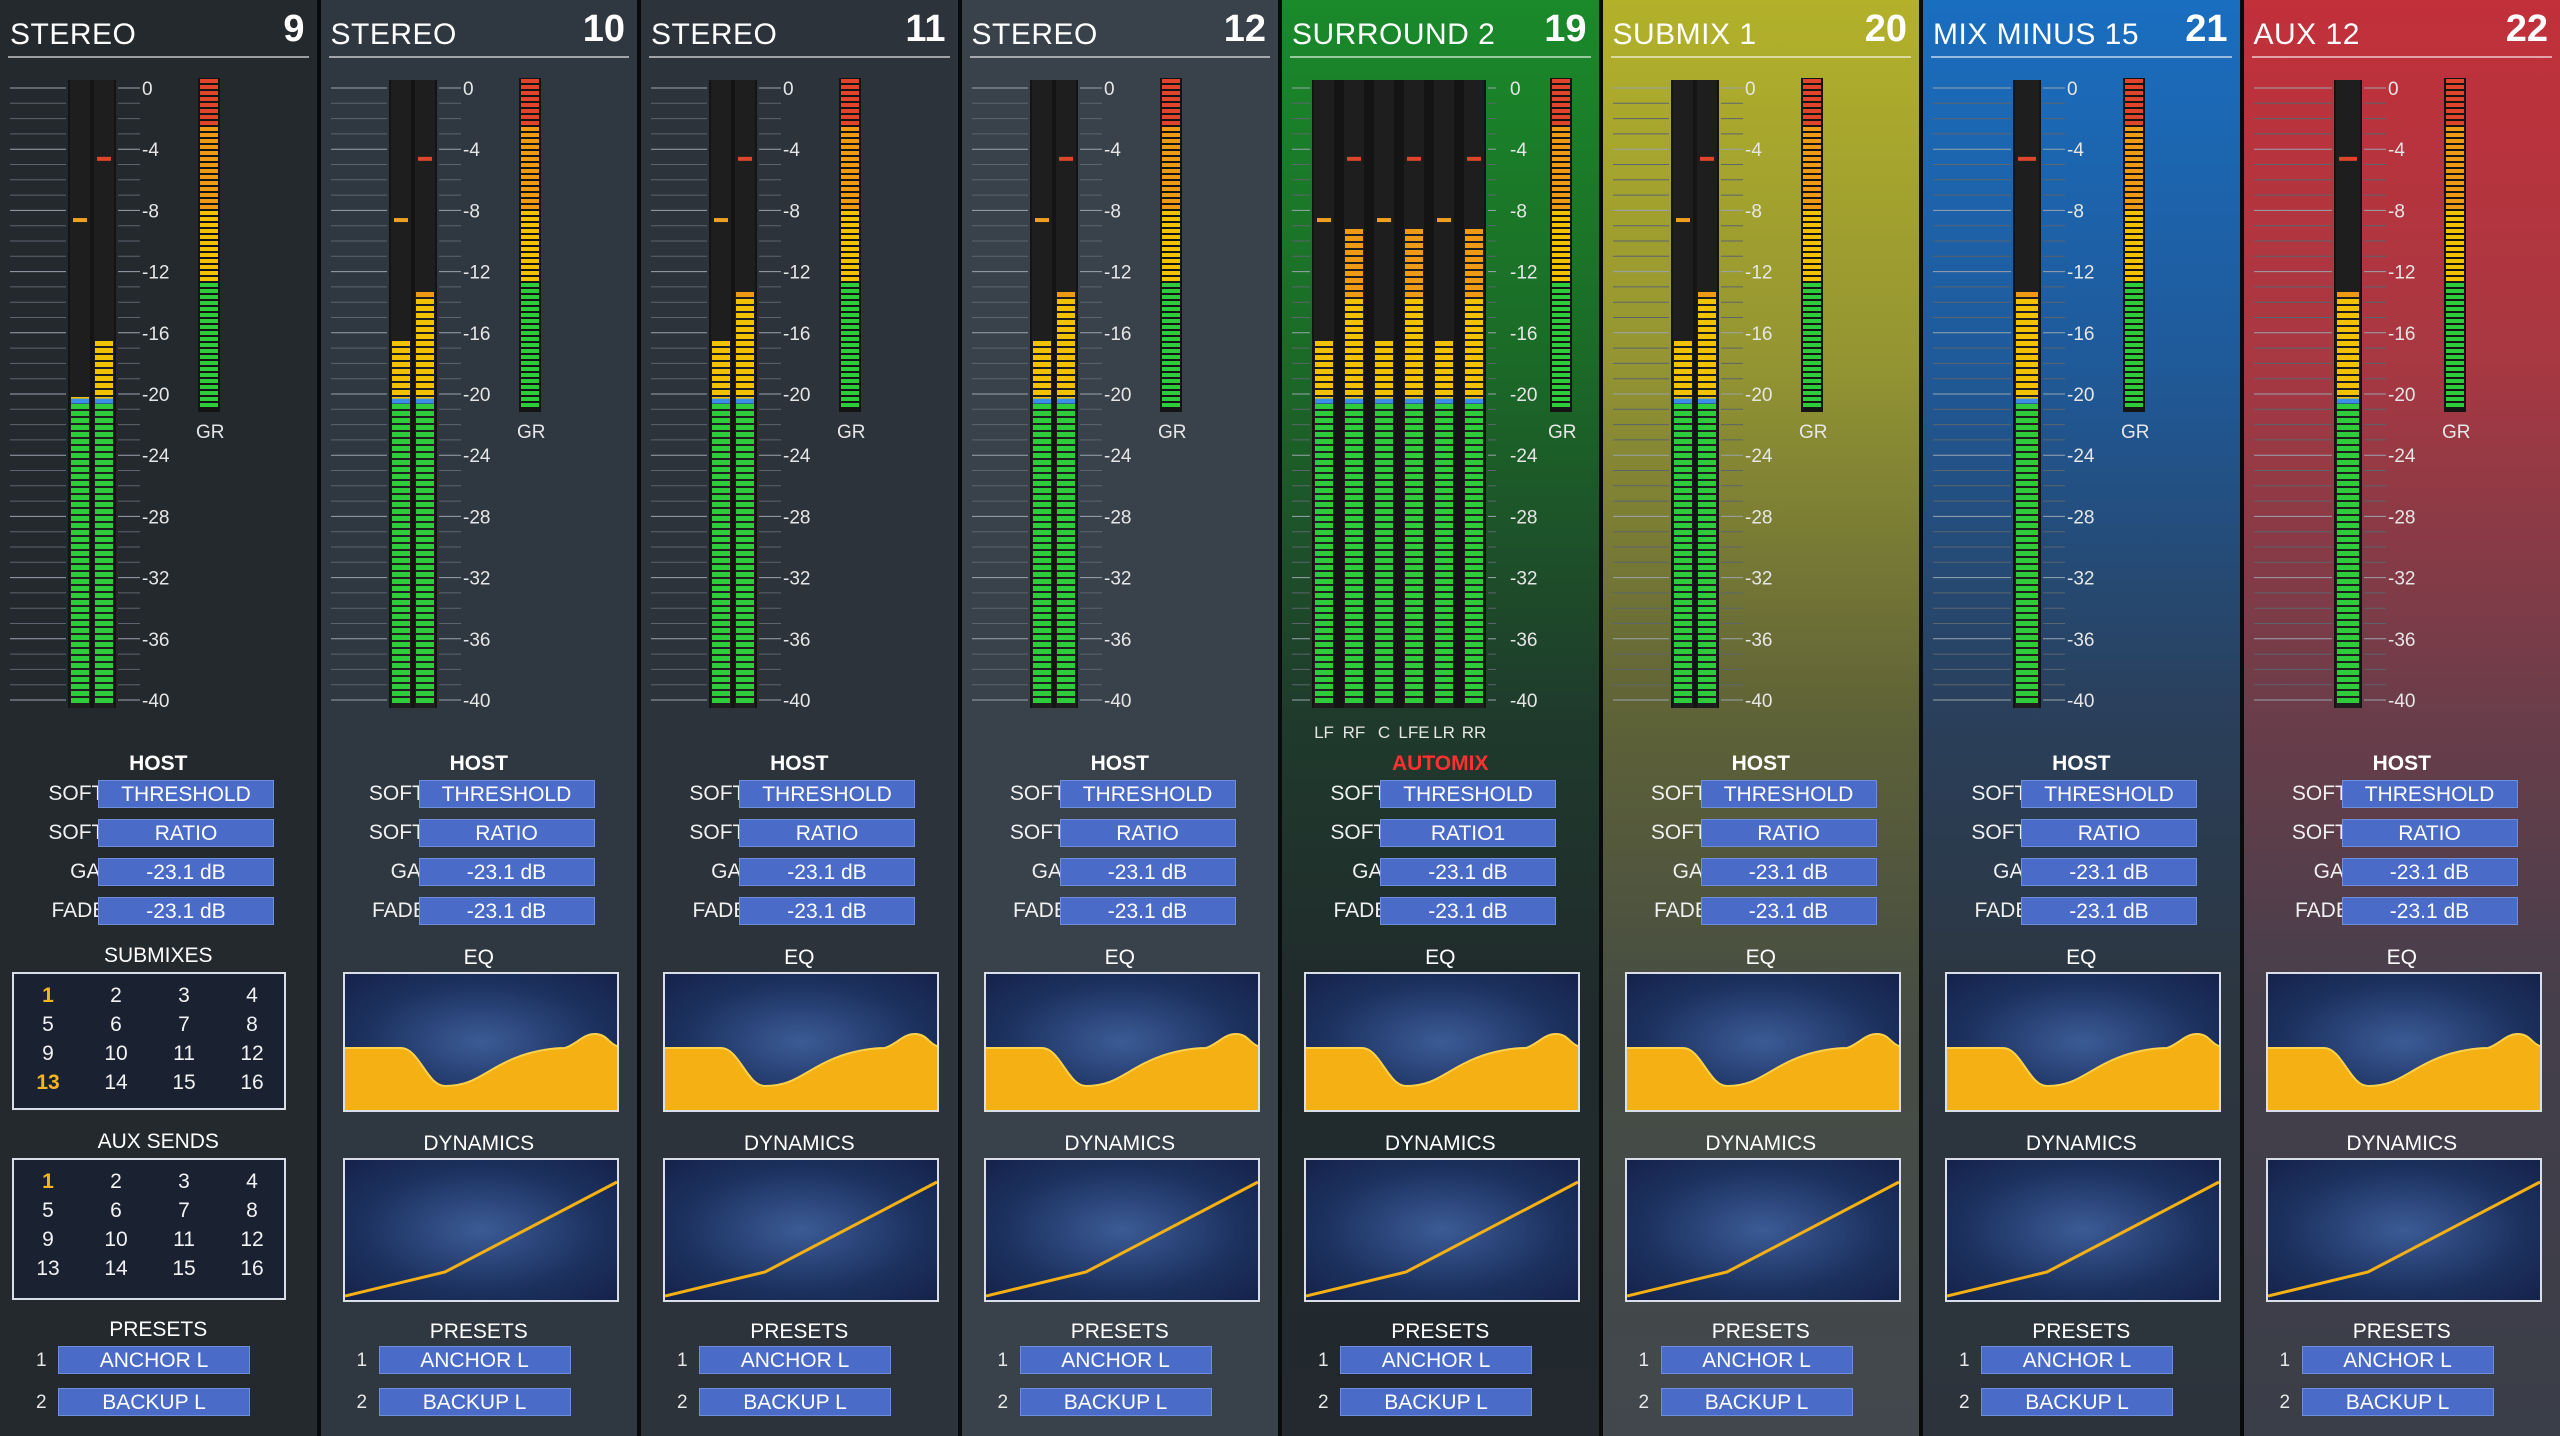  What do you see at coordinates (1468, 833) in the screenshot?
I see `soft-2-button: RATIO1` at bounding box center [1468, 833].